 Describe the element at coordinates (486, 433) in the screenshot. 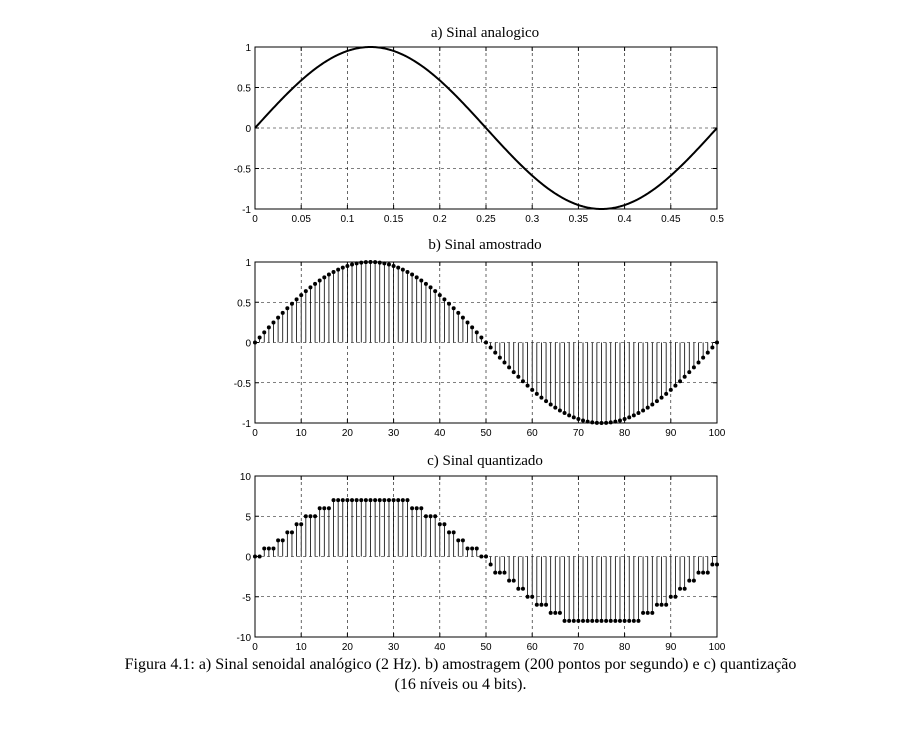

I see `x-tick-label: 50` at that location.